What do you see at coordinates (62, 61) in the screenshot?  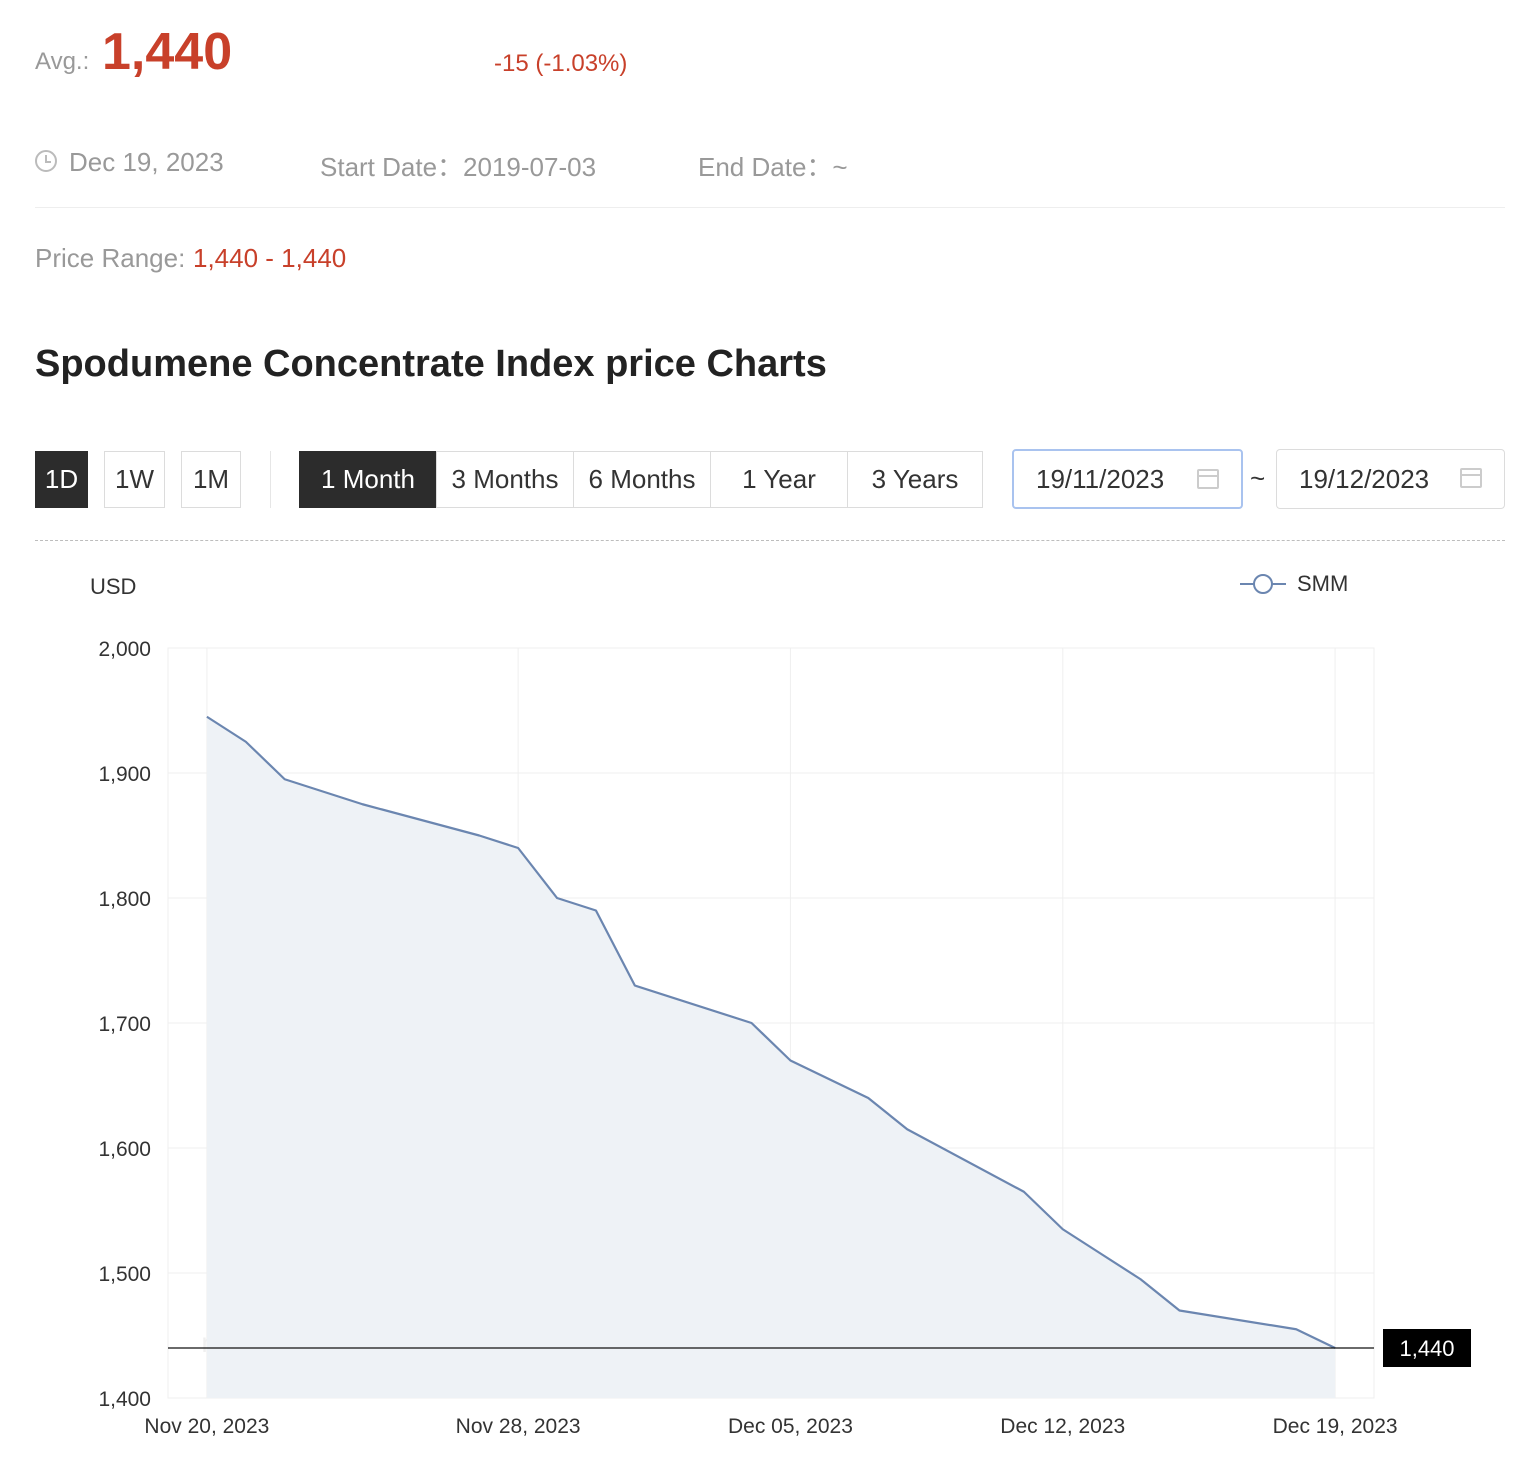 I see `avg-label: Avg.:` at bounding box center [62, 61].